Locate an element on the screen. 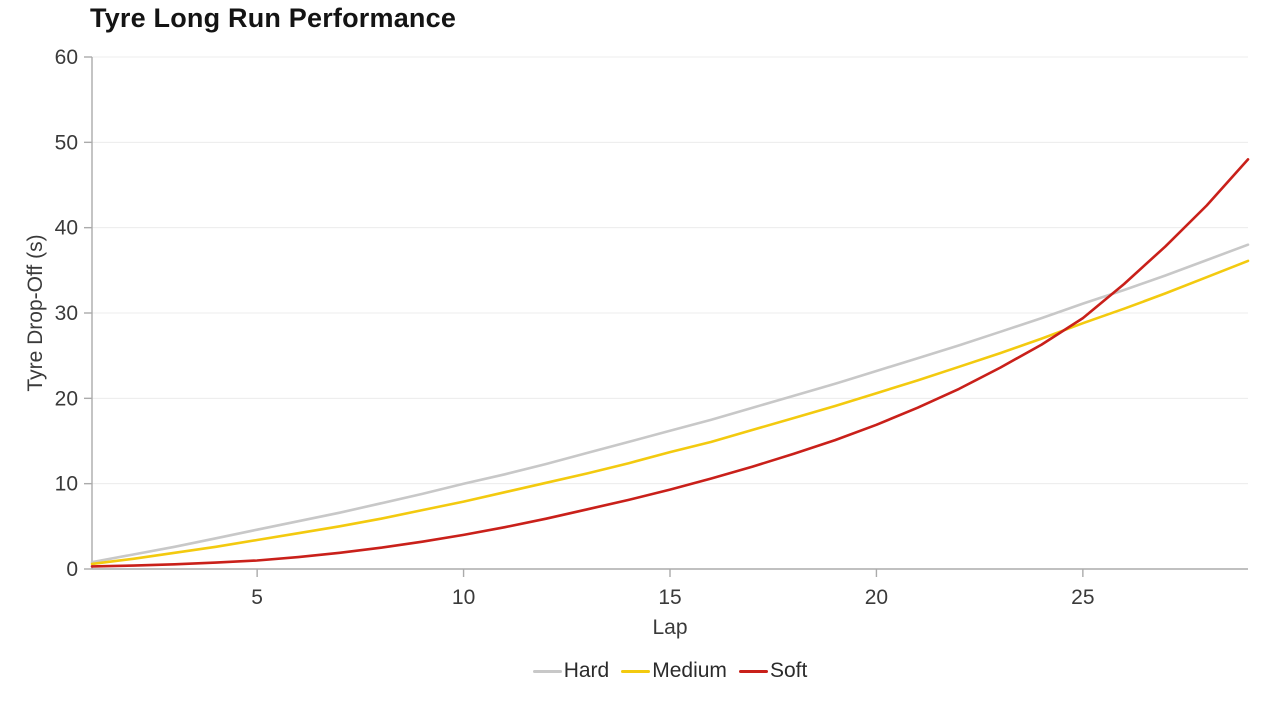  legend-swatch-hard is located at coordinates (547, 671).